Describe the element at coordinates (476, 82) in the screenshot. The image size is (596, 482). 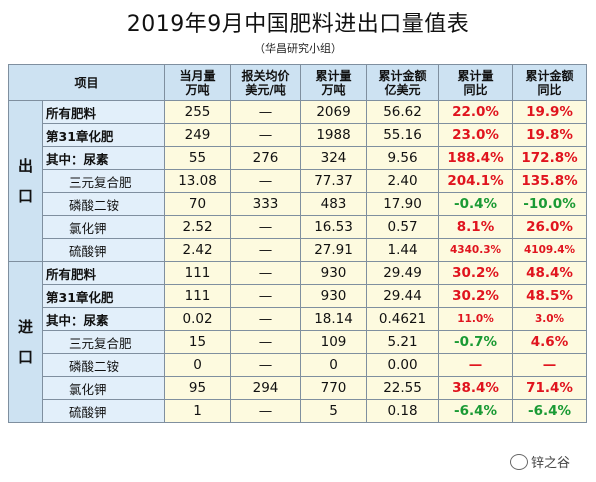
I see `header-cum-qty-yoy: 累计量 同比` at that location.